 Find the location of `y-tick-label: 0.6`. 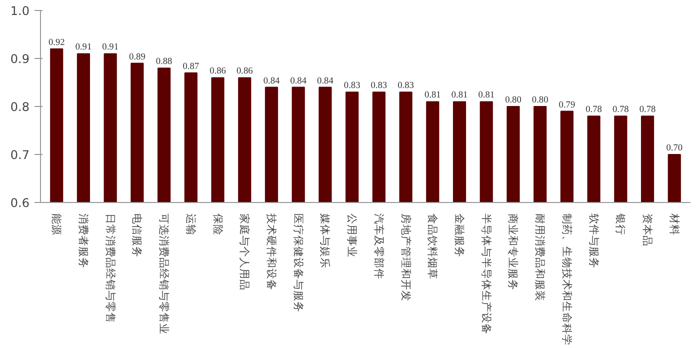

y-tick-label: 0.6 is located at coordinates (20, 203).